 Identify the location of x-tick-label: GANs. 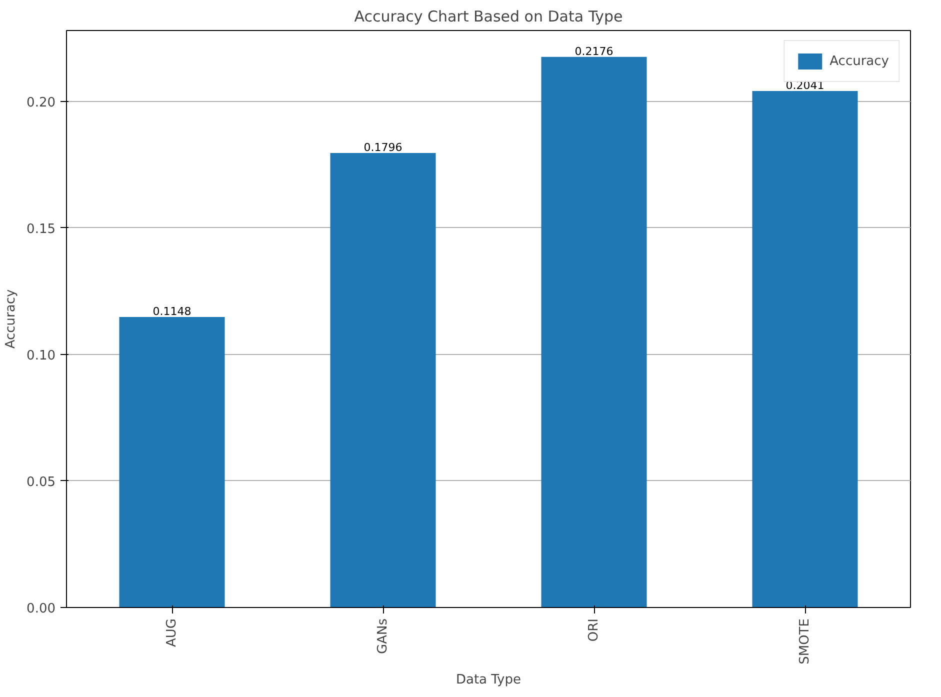
(383, 636).